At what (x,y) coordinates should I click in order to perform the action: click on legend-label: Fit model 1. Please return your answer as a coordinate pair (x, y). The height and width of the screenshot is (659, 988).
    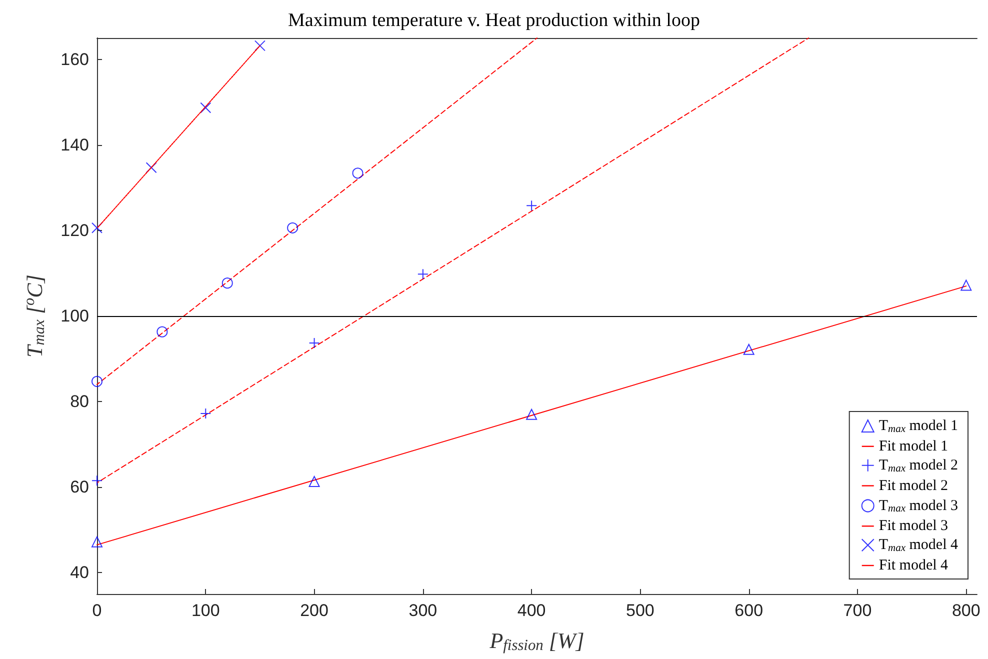
    Looking at the image, I should click on (913, 446).